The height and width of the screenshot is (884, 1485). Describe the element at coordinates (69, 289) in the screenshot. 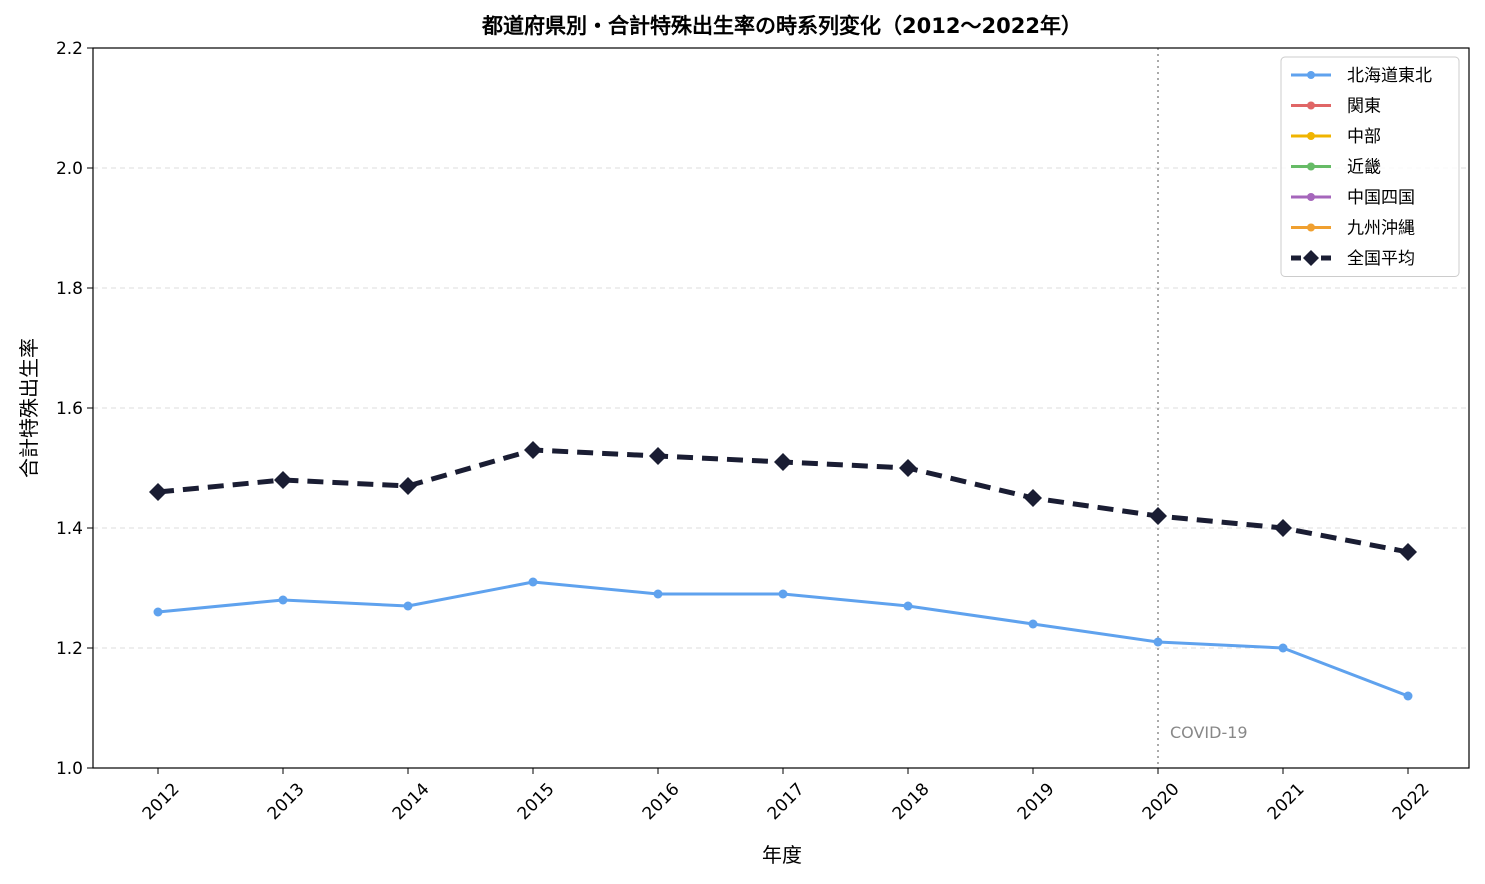

I see `y-tick-label: 1.8` at that location.